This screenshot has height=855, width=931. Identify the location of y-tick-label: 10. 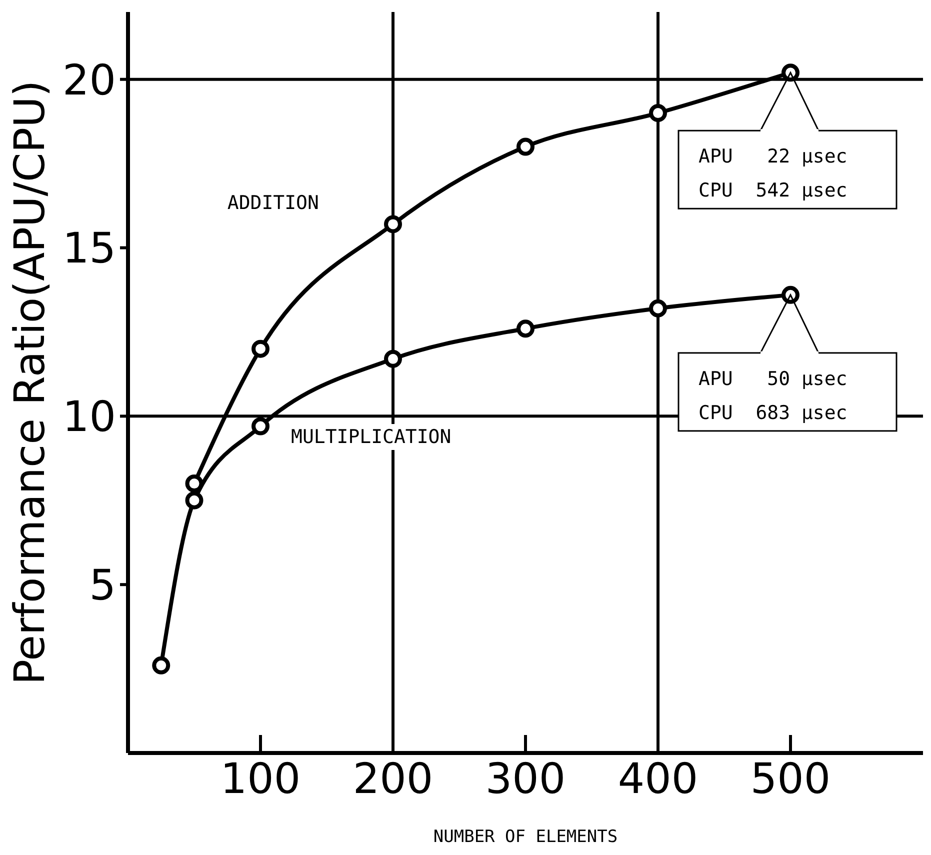
(89, 417).